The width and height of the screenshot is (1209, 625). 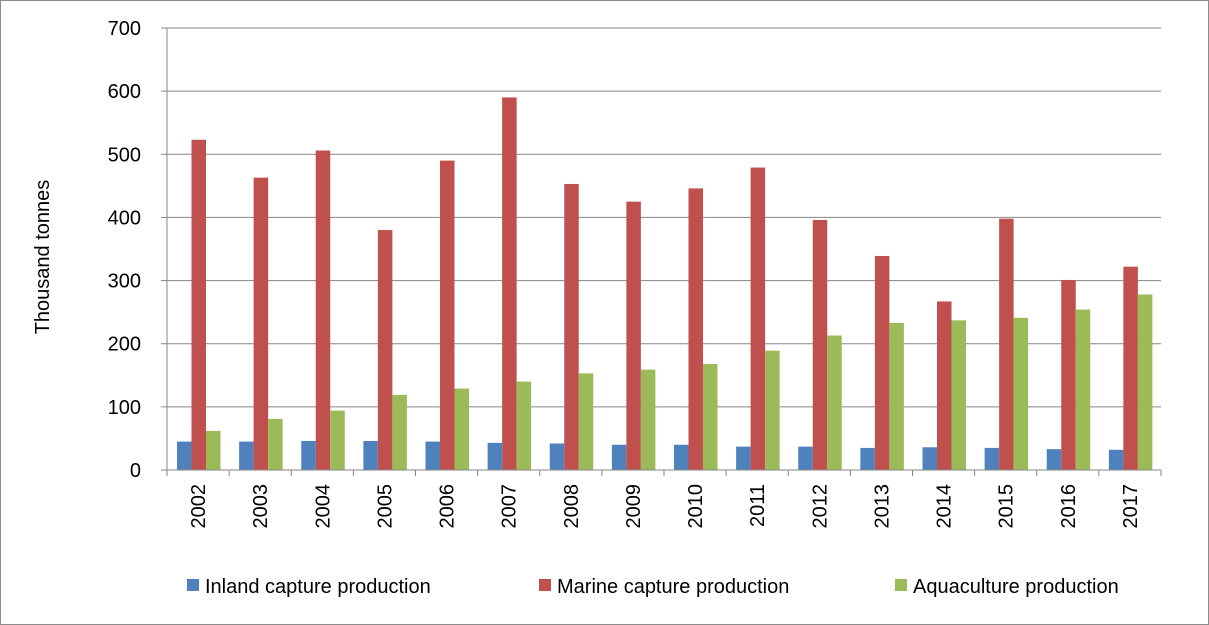 What do you see at coordinates (772, 410) in the screenshot?
I see `bar-aquaculture-production-2011` at bounding box center [772, 410].